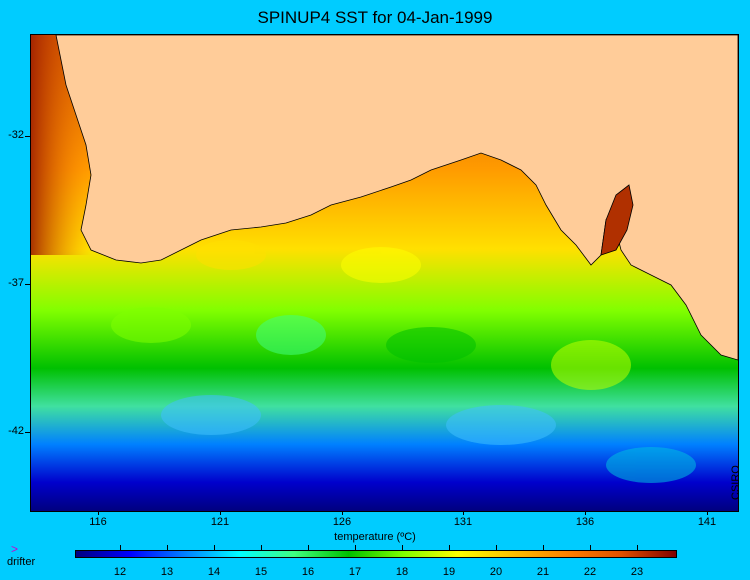  What do you see at coordinates (585, 522) in the screenshot?
I see `x-tick-label: 136` at bounding box center [585, 522].